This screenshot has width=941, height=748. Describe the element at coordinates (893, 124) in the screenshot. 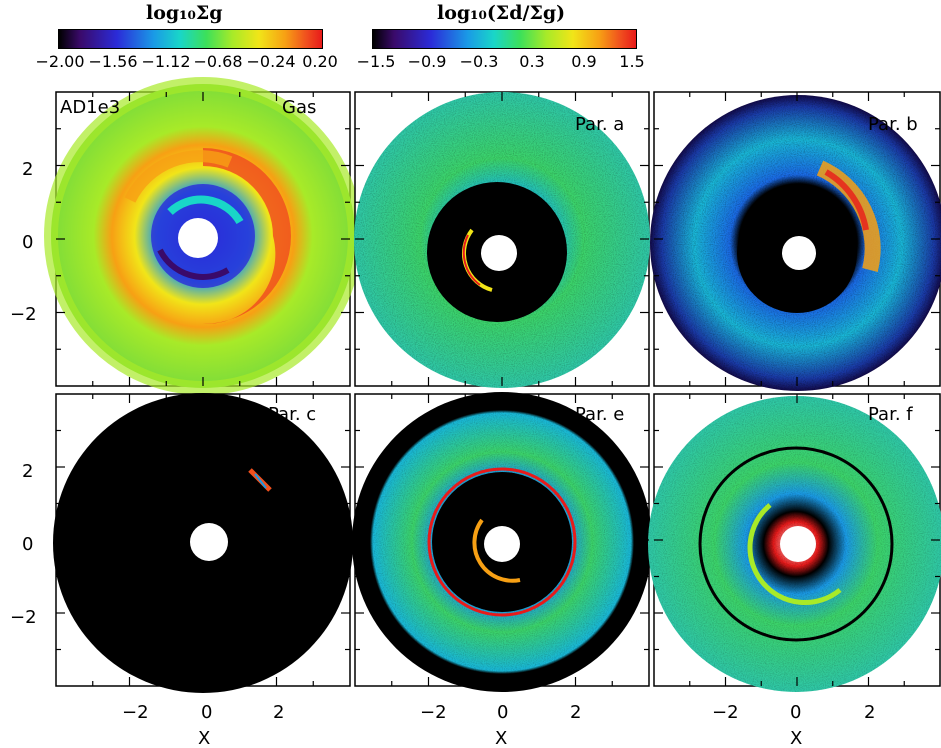

I see `panel-label: Par. b` at that location.